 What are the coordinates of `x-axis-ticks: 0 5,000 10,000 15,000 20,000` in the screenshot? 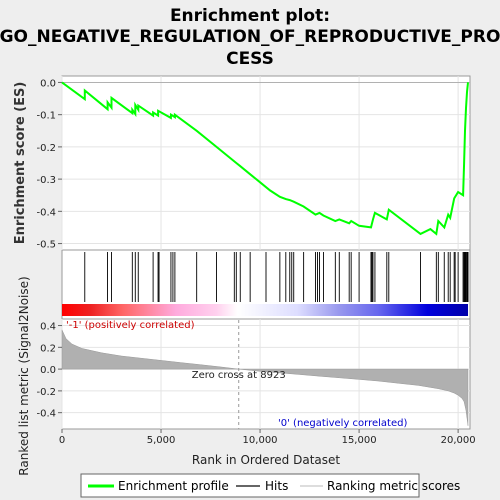 It's located at (267, 437).